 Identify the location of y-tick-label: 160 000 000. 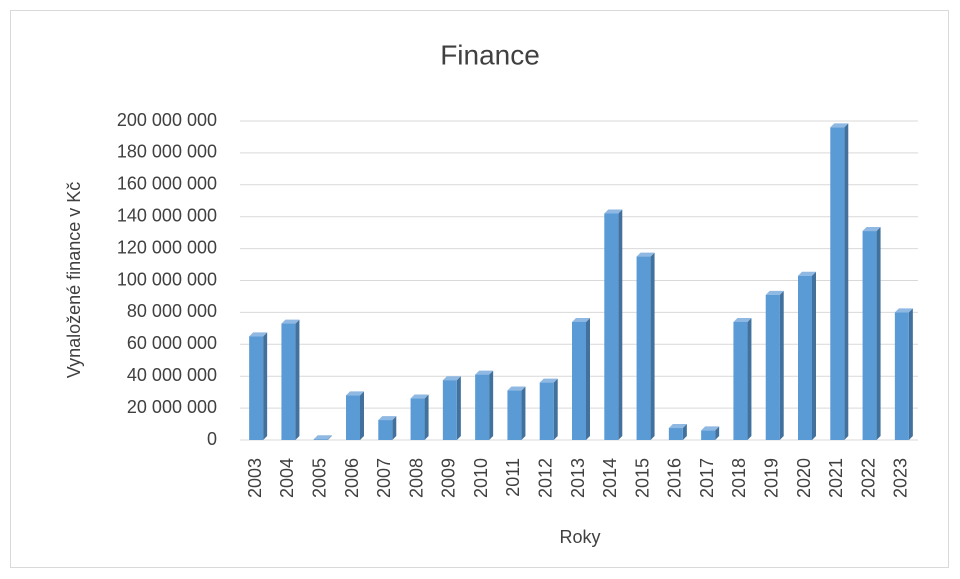
(167, 184).